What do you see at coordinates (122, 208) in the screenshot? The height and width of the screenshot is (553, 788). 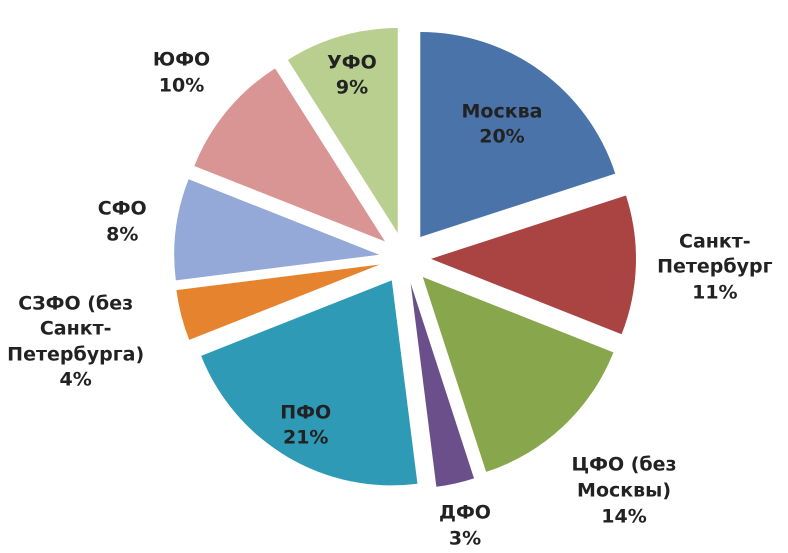 I see `category-label: СФО` at bounding box center [122, 208].